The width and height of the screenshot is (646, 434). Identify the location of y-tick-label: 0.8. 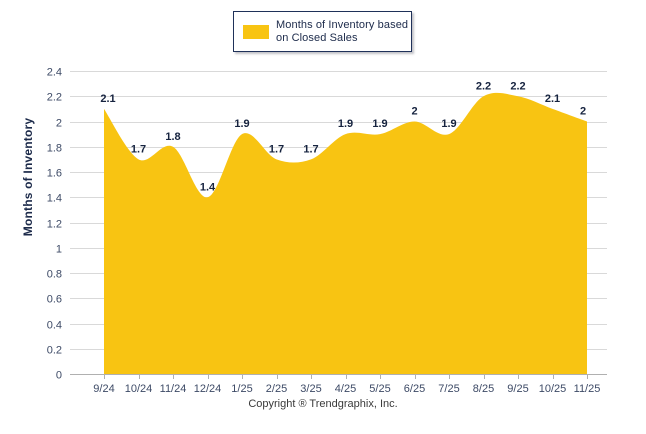
(54, 275).